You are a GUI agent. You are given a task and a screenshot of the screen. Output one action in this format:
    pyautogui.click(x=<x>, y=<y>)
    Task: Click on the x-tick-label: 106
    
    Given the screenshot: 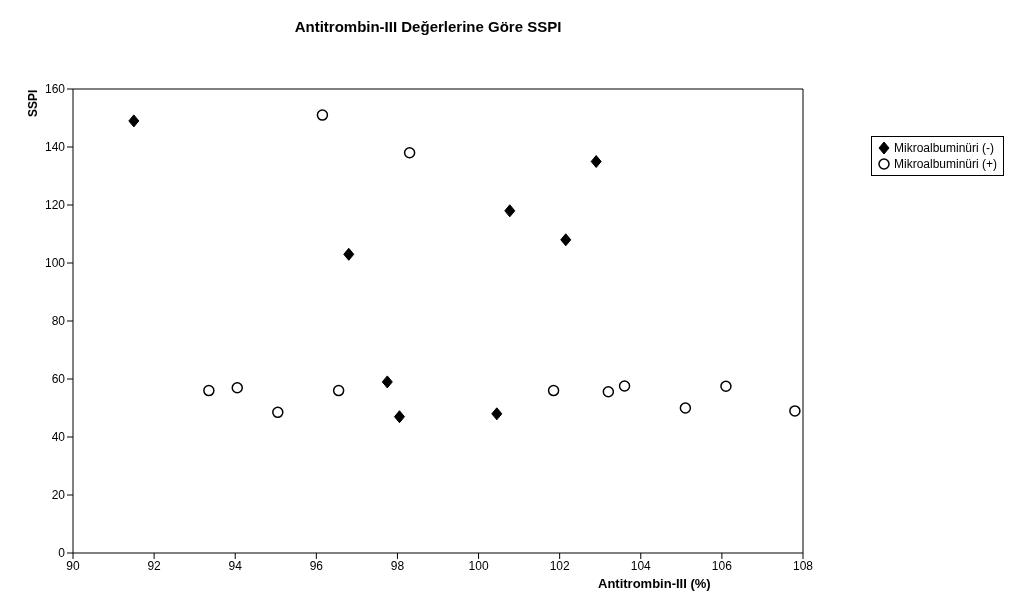 What is the action you would take?
    pyautogui.click(x=722, y=565)
    